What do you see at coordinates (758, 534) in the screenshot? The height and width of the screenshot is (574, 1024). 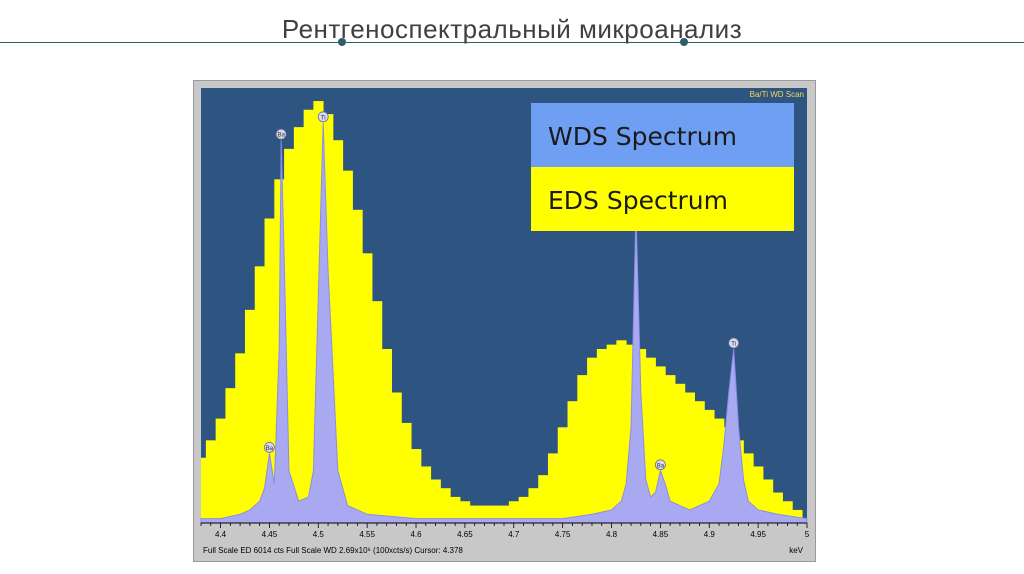 I see `x-tick-label: 4.95` at bounding box center [758, 534].